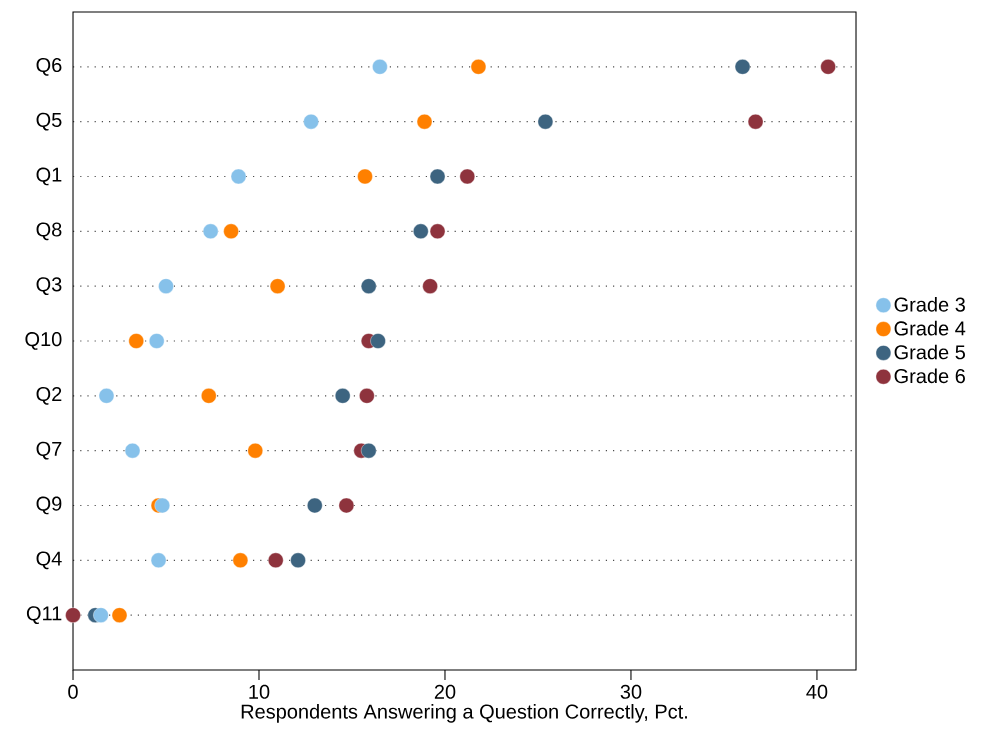 This screenshot has width=1006, height=742. I want to click on x-tick-label: 10, so click(259, 691).